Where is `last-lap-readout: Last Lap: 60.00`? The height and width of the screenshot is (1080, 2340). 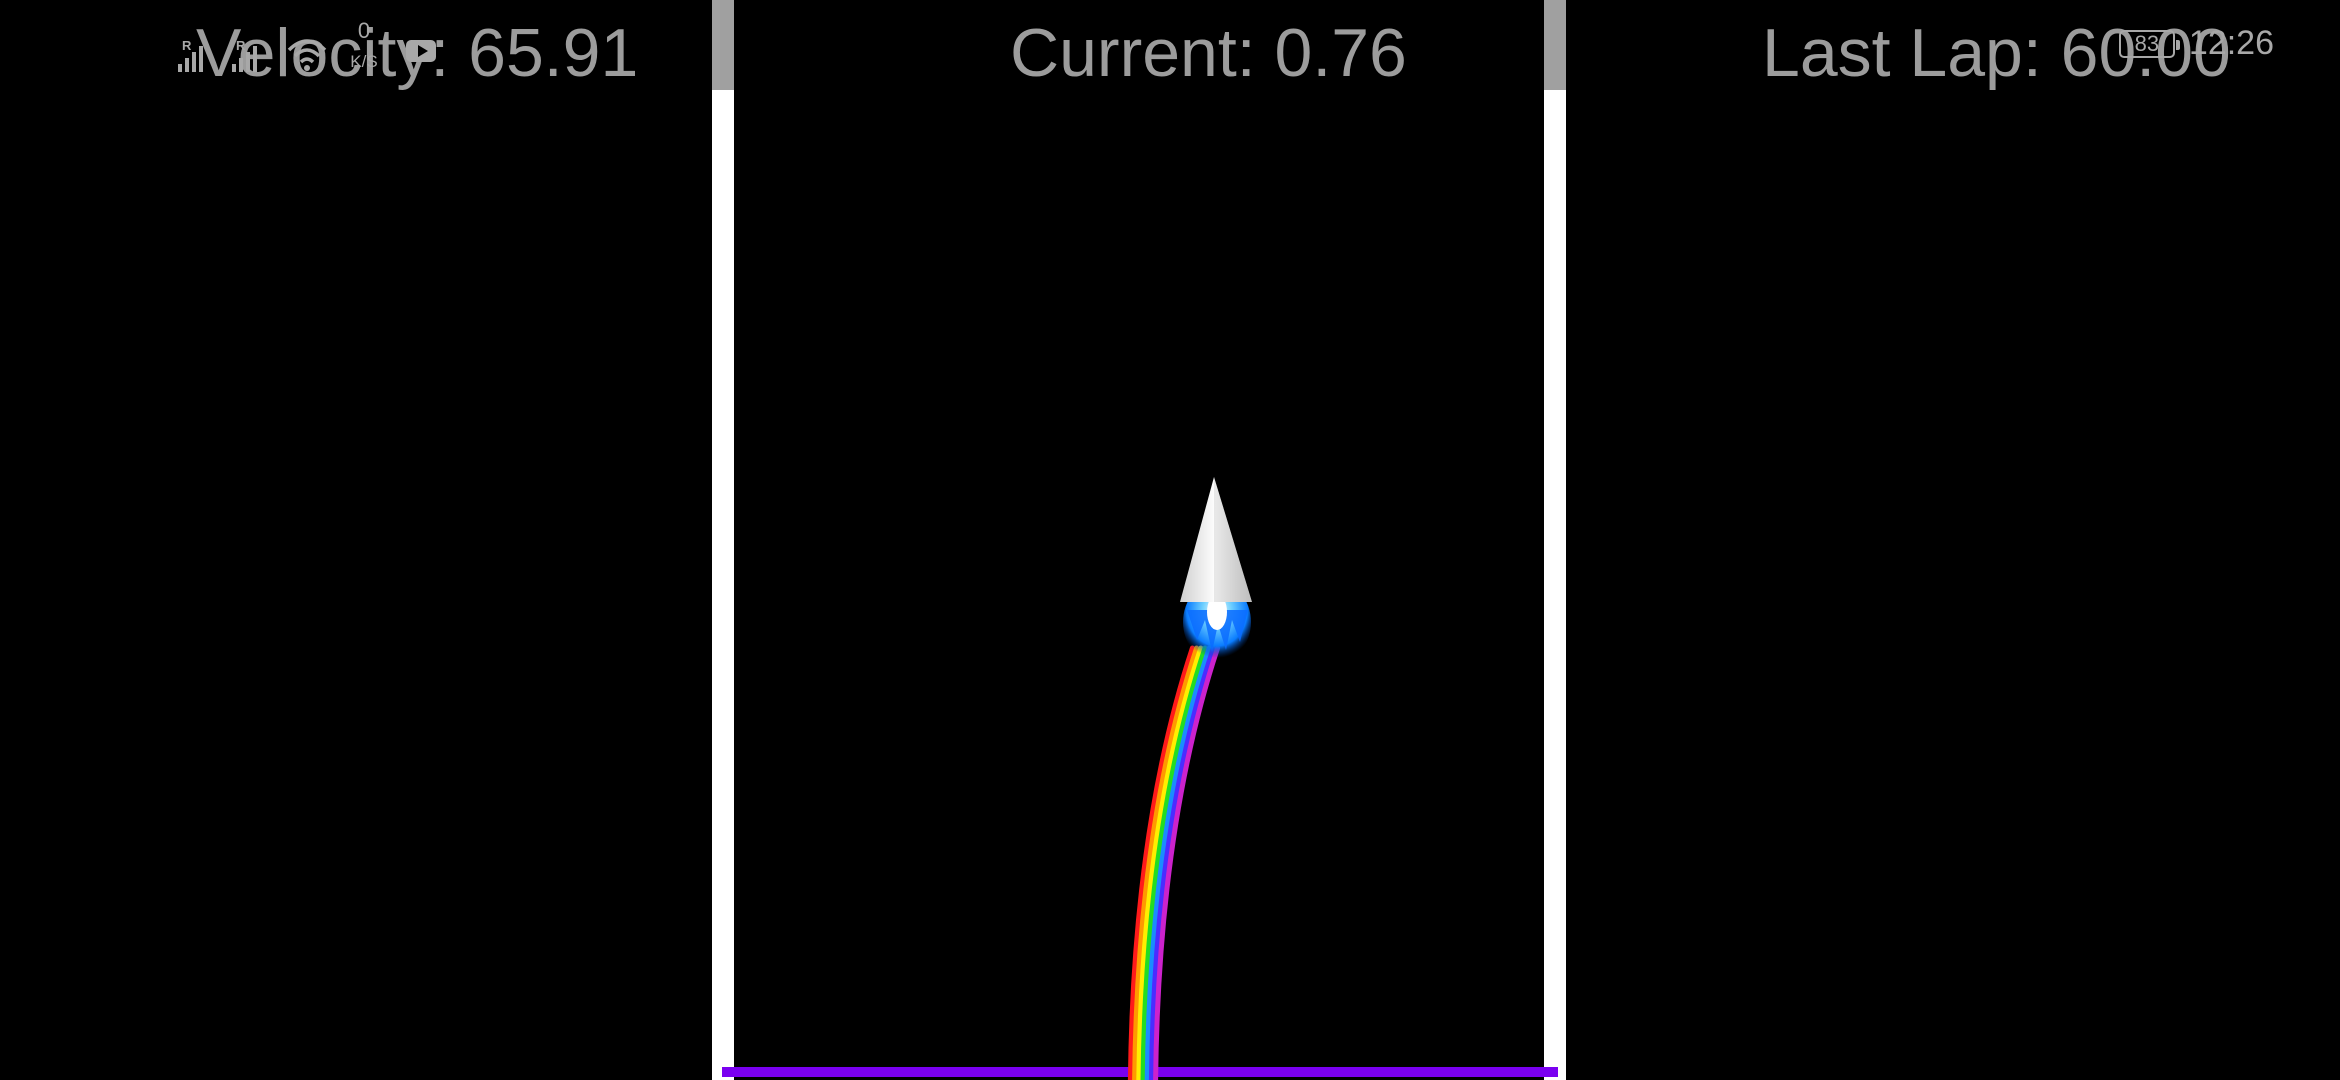
last-lap-readout: Last Lap: 60.00 is located at coordinates (1996, 53).